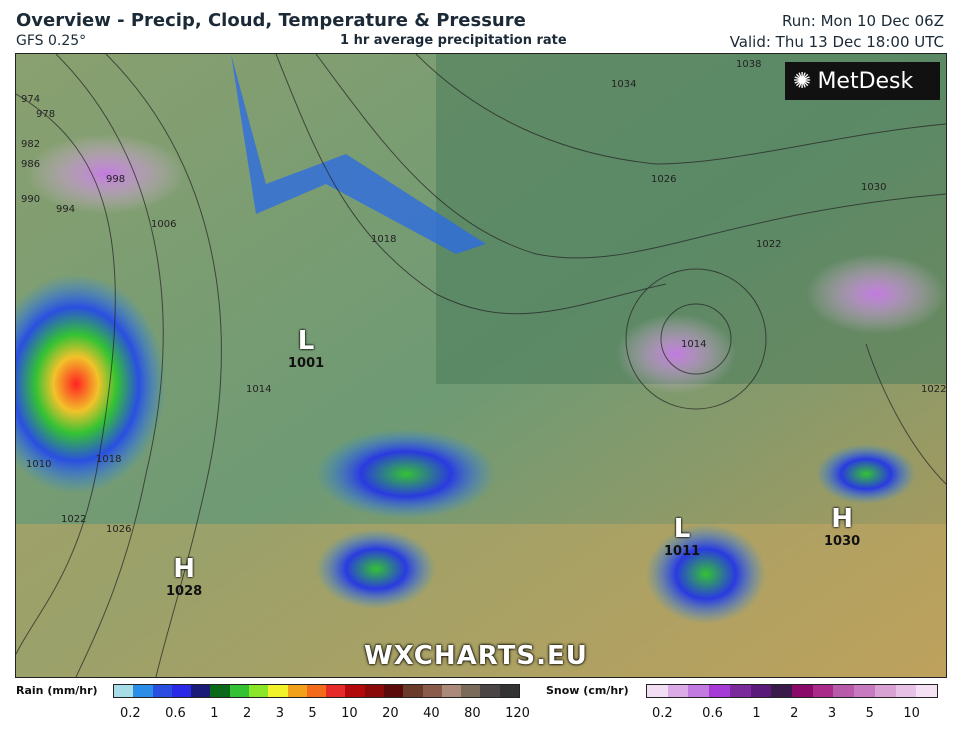 The width and height of the screenshot is (960, 736). Describe the element at coordinates (31, 199) in the screenshot. I see `isobar-label: 990` at that location.